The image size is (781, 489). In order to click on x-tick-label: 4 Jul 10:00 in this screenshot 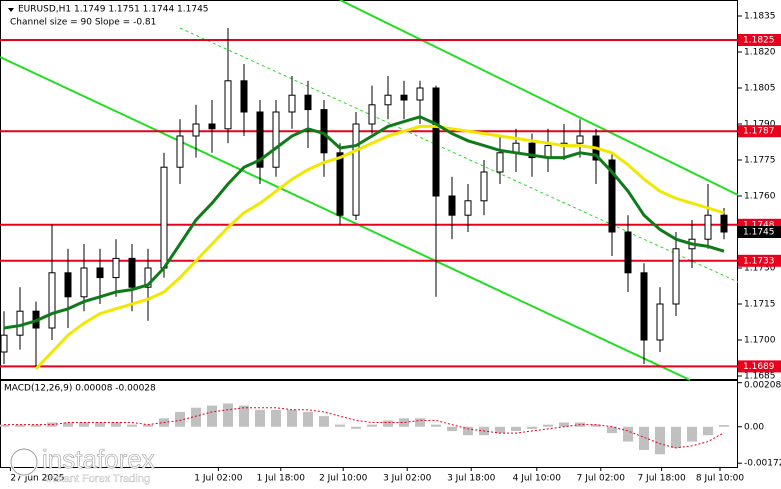, I will do `click(537, 479)`.